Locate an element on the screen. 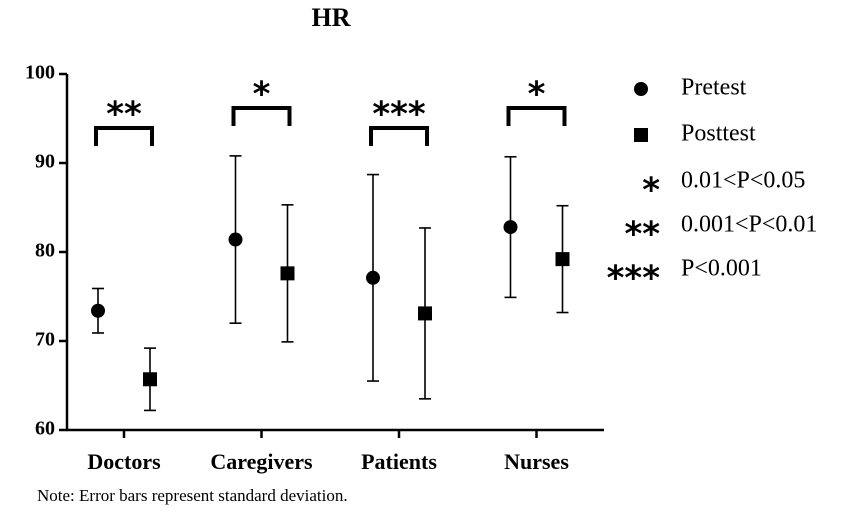  significance-label: ** is located at coordinates (124, 115).